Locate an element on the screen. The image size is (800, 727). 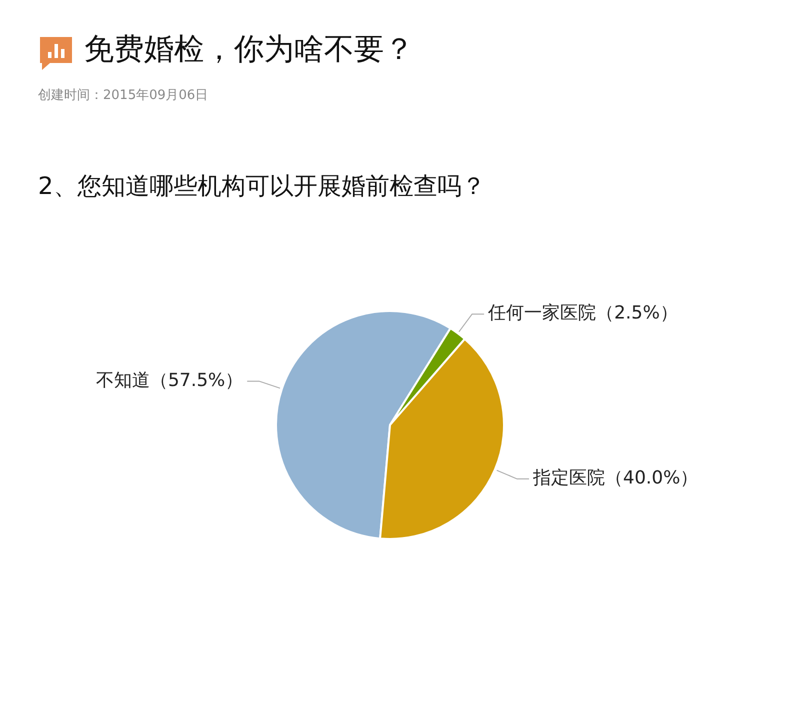
chart-subtitle: 2、您知道哪些机构可以开展婚前检查吗？ is located at coordinates (262, 186).